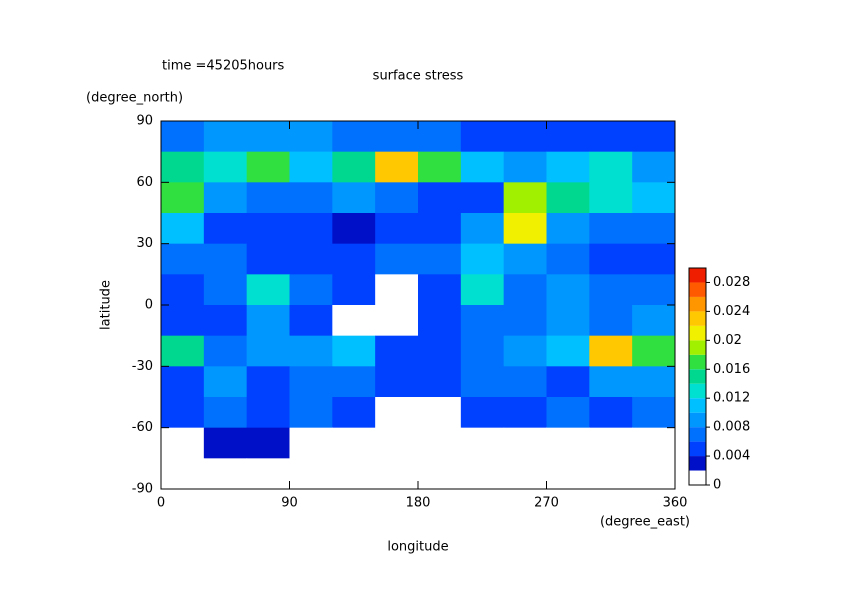 Image resolution: width=842 pixels, height=595 pixels. What do you see at coordinates (418, 503) in the screenshot?
I see `x-tick-label: 180` at bounding box center [418, 503].